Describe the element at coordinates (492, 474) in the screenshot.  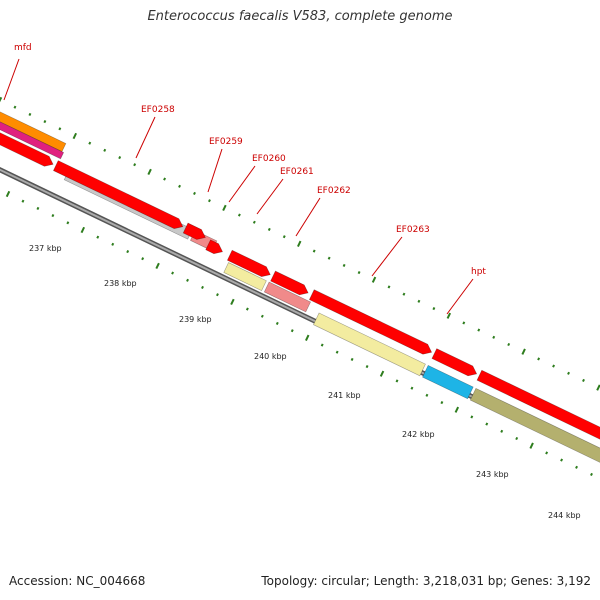
I see `kbp-label-243: 243 kbp` at that location.